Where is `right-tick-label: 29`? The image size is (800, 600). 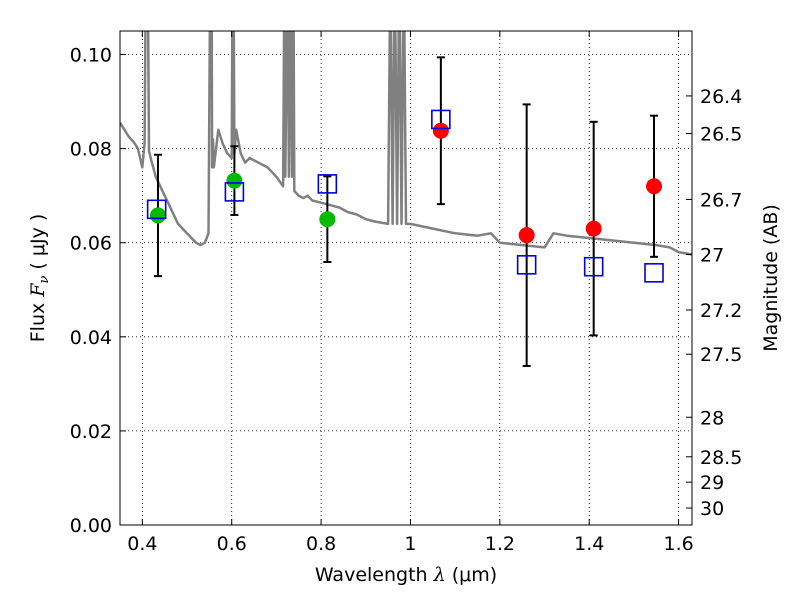 right-tick-label: 29 is located at coordinates (712, 483).